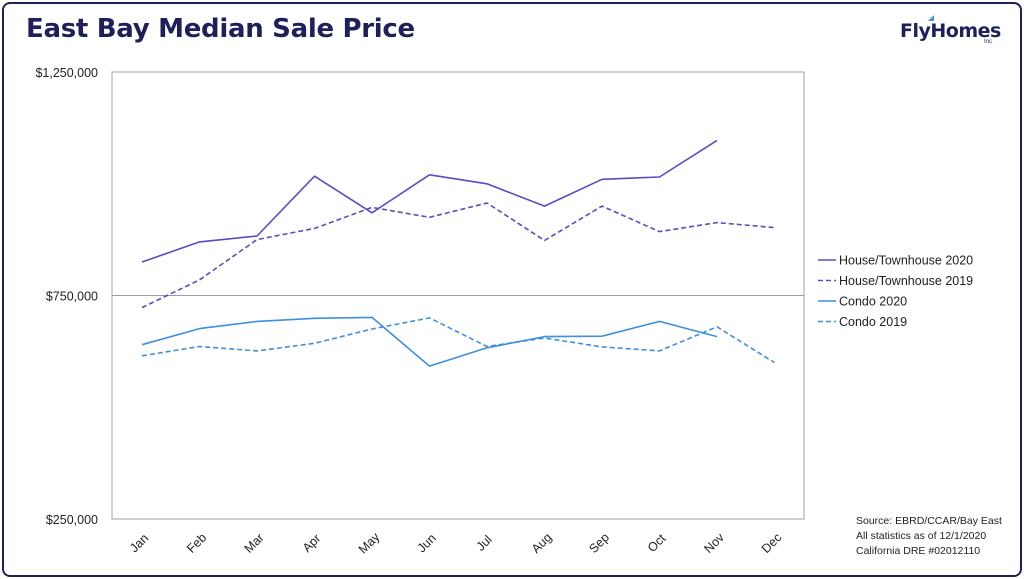 This screenshot has width=1024, height=579. What do you see at coordinates (921, 536) in the screenshot?
I see `stats-date-line: All statistics as of 12/1/2020` at bounding box center [921, 536].